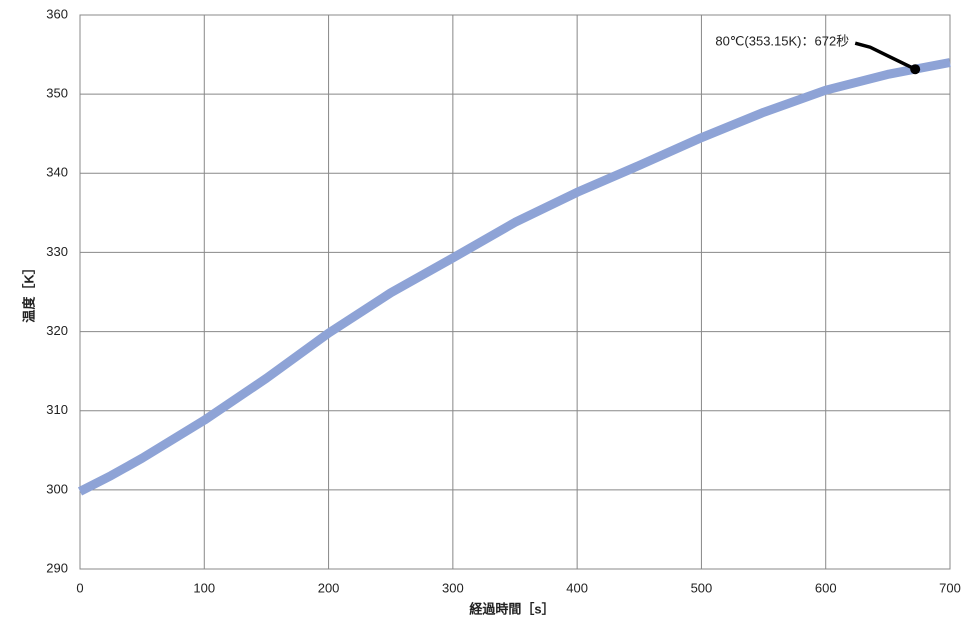 The image size is (977, 643). Describe the element at coordinates (57, 409) in the screenshot. I see `y-tick-label: 310` at that location.